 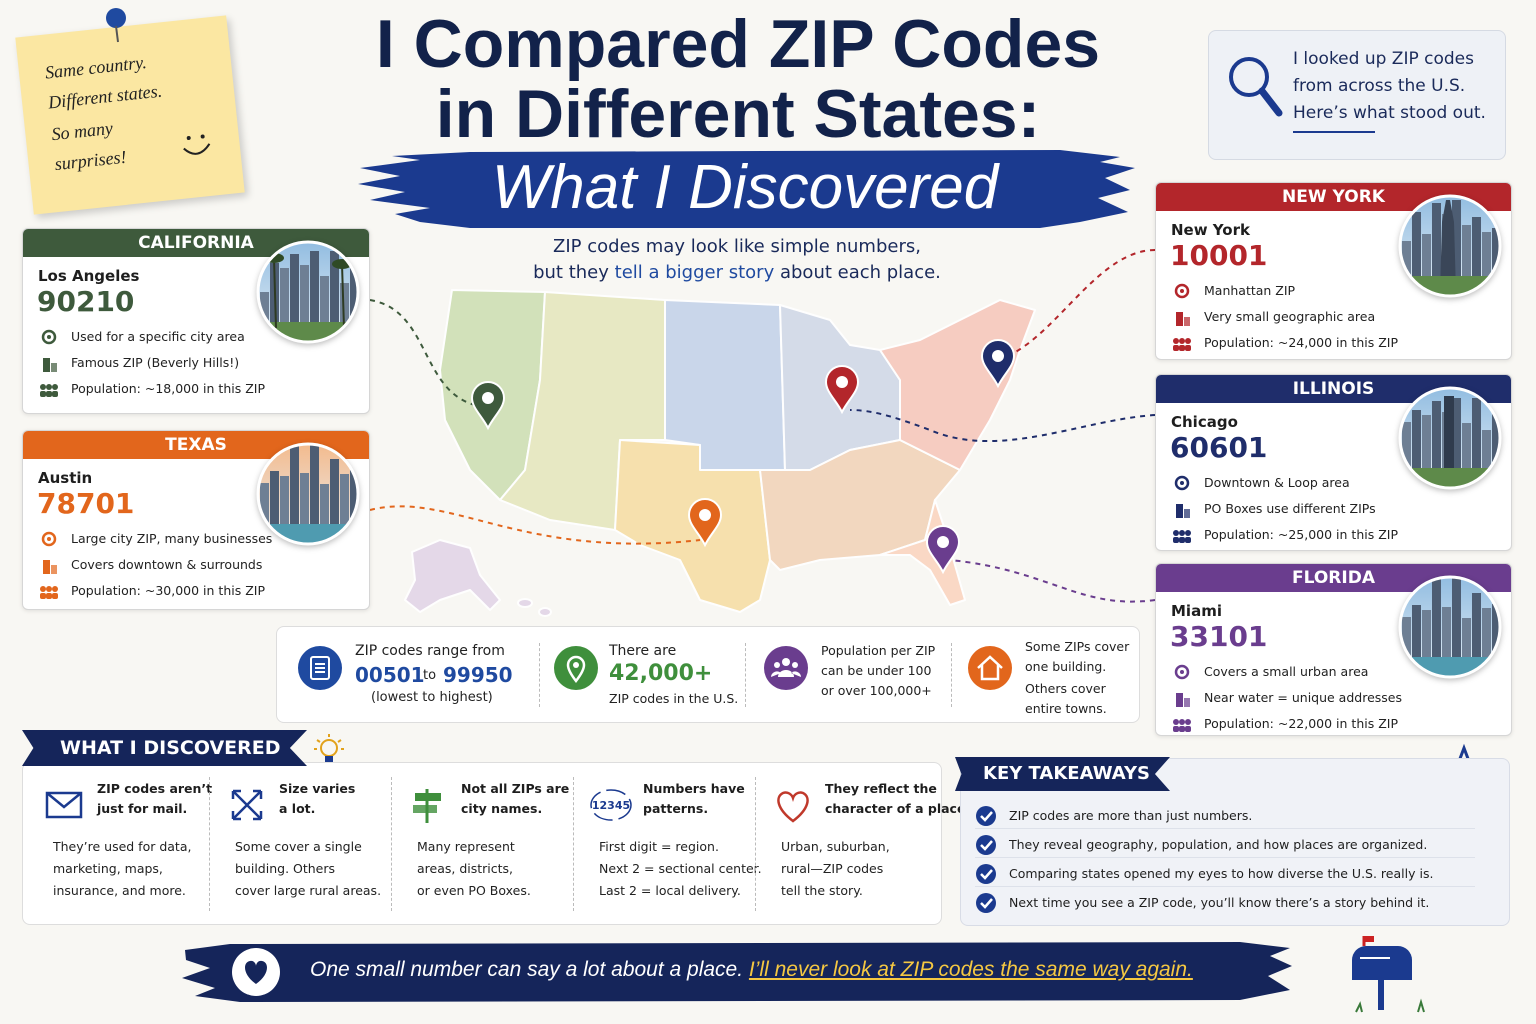 What do you see at coordinates (488, 398) in the screenshot?
I see `pin-dot` at bounding box center [488, 398].